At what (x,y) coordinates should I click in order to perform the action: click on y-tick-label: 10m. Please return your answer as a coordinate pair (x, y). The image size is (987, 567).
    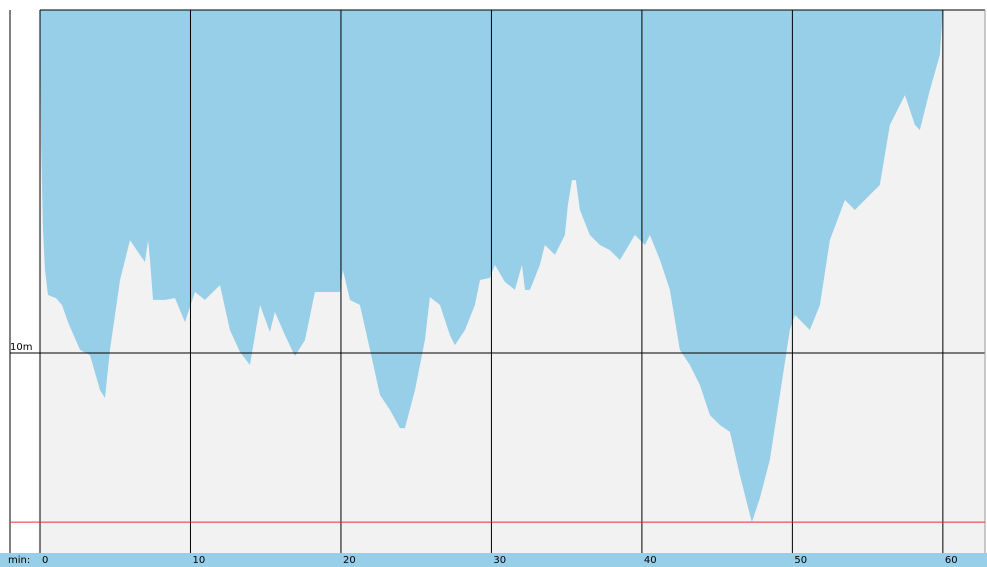
    Looking at the image, I should click on (21, 347).